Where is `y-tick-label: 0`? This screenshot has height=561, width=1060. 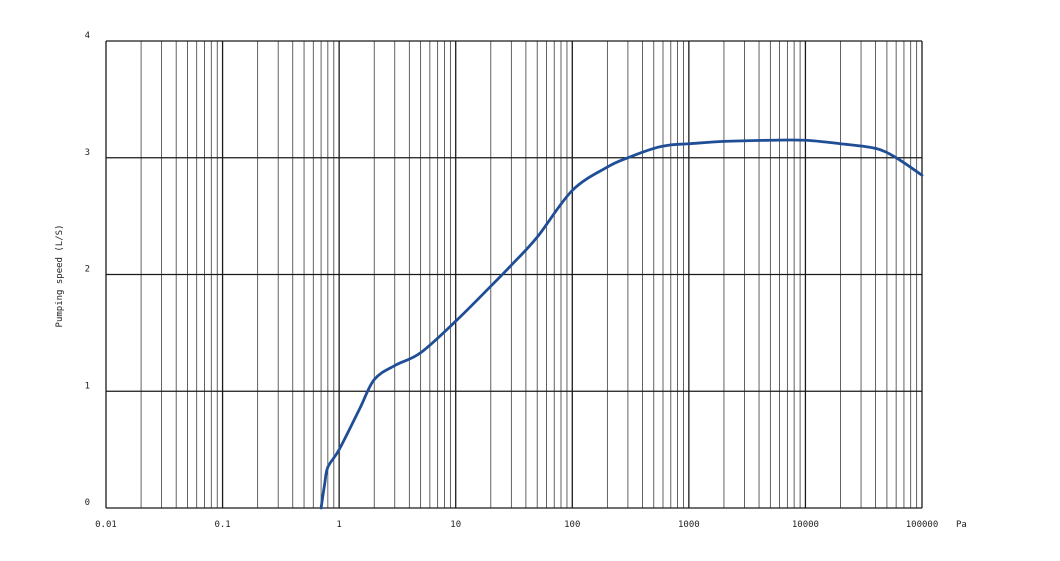 y-tick-label: 0 is located at coordinates (87, 503).